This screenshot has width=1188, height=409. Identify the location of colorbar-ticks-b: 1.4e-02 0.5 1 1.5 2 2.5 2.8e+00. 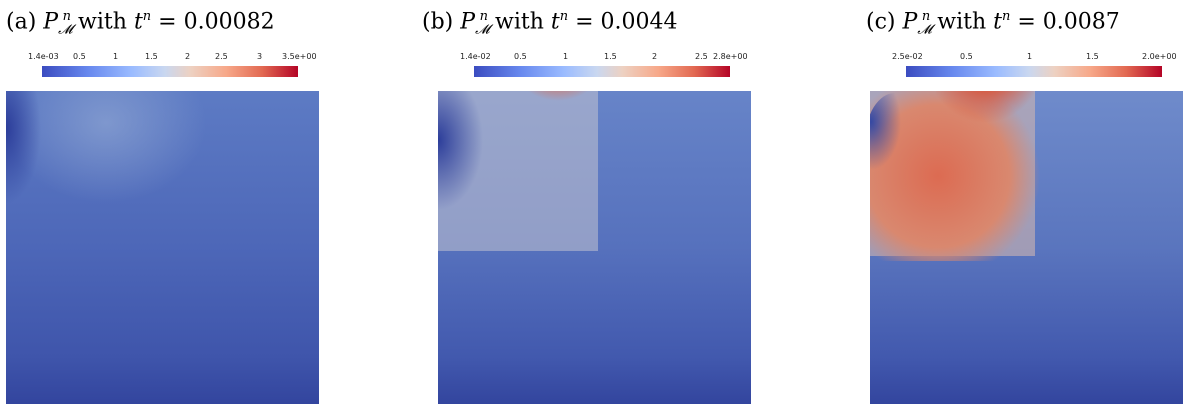
(604, 58).